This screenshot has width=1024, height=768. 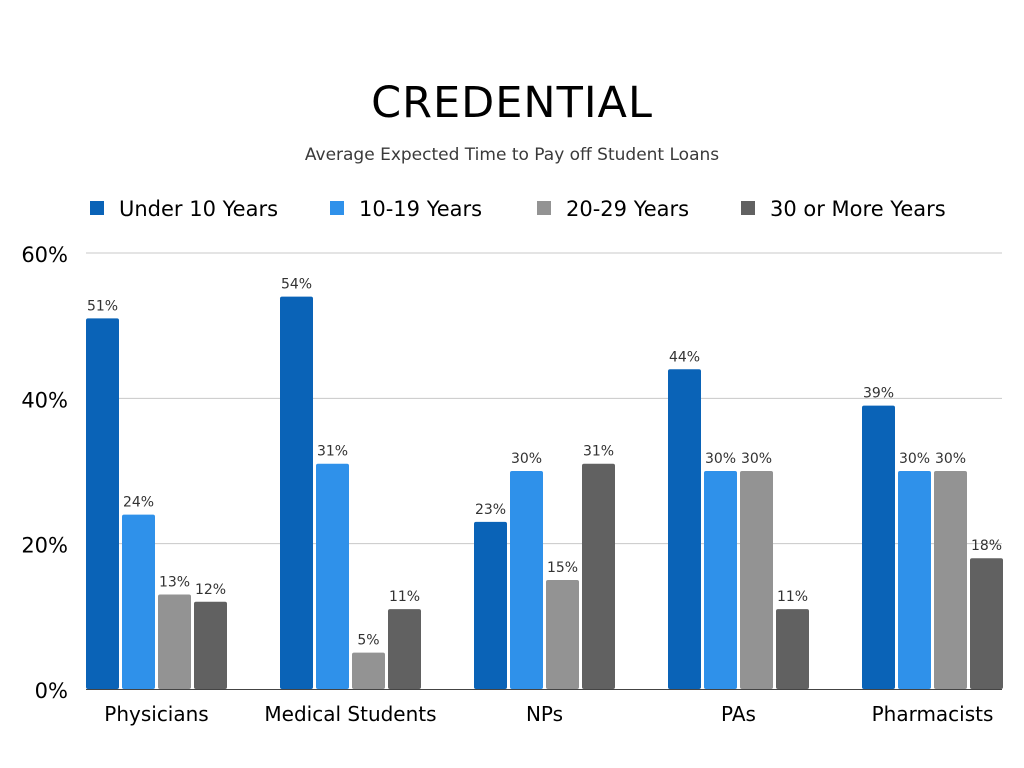 I want to click on x-tick-label-3: PAs, so click(x=738, y=714).